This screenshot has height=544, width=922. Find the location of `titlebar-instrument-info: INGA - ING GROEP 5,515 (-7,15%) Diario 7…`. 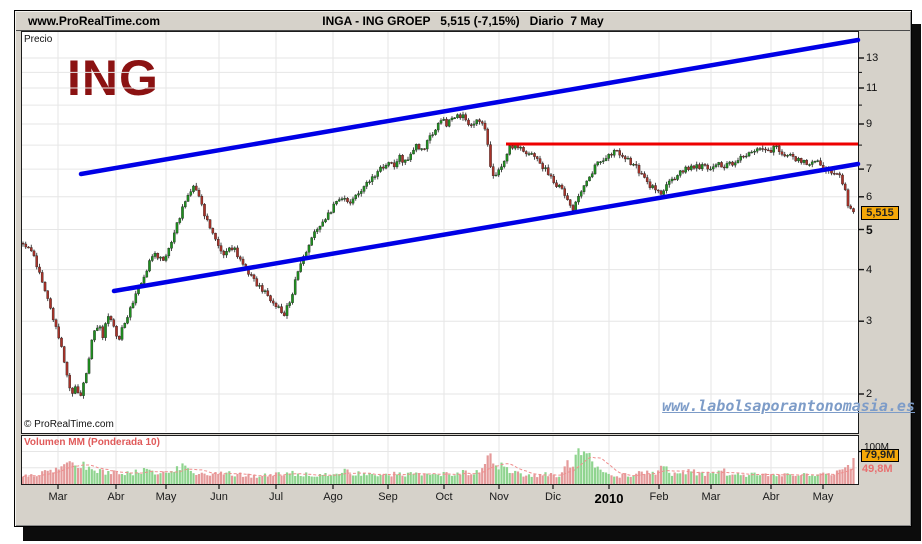

titlebar-instrument-info: INGA - ING GROEP 5,515 (-7,15%) Diario 7… is located at coordinates (463, 21).